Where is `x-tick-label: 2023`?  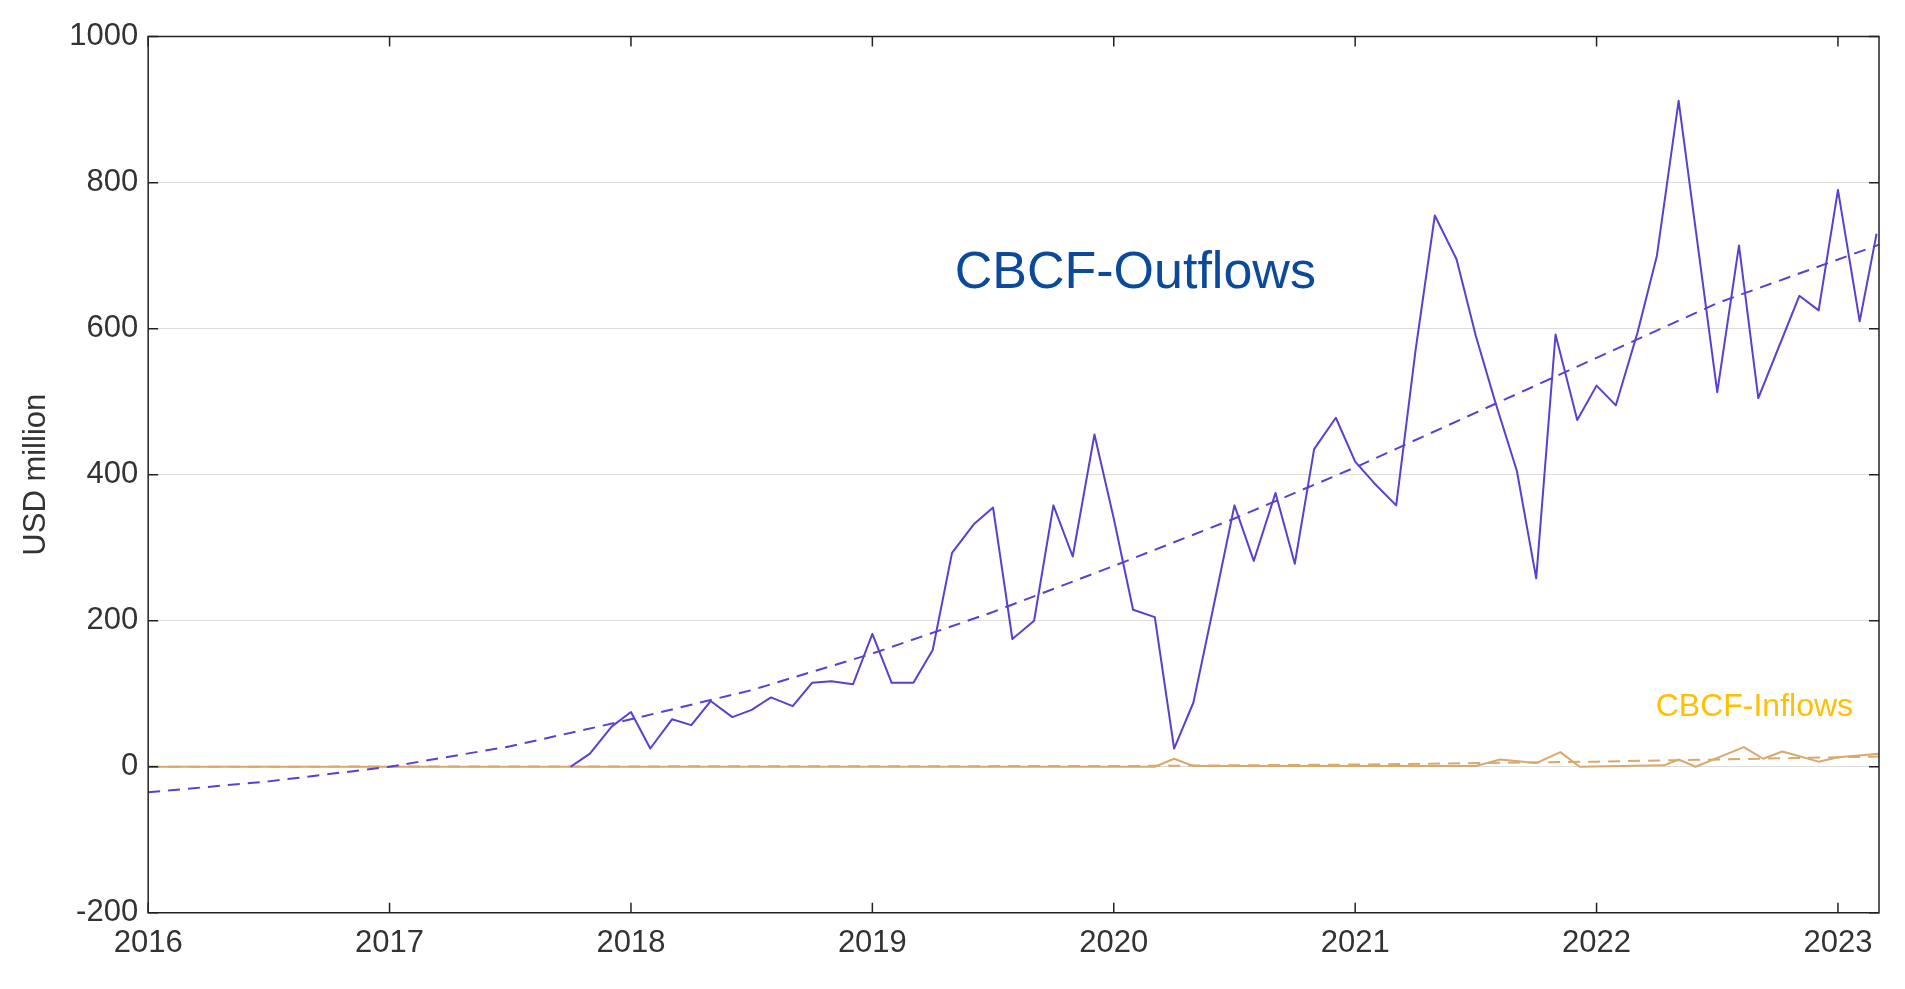
x-tick-label: 2023 is located at coordinates (1838, 941).